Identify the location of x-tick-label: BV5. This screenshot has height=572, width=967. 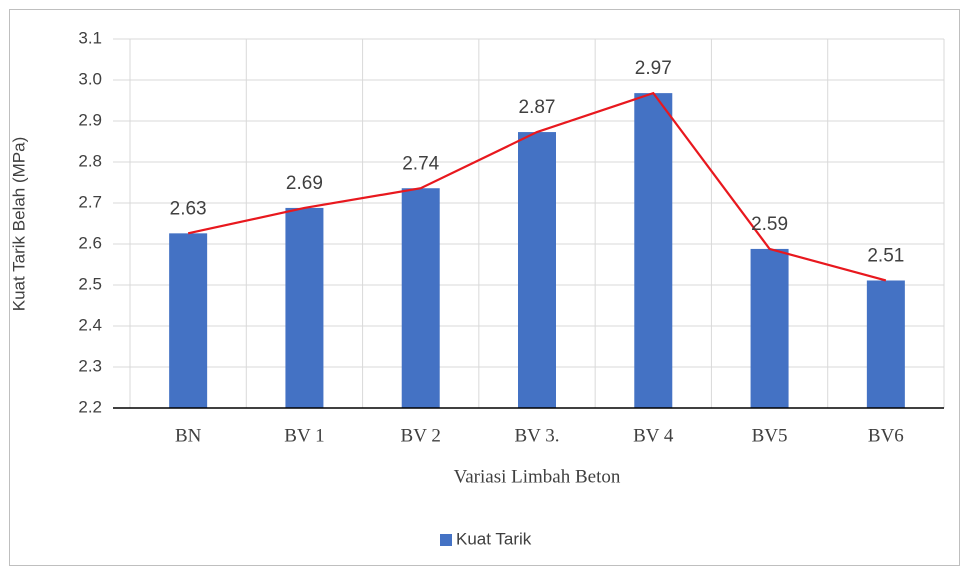
(770, 435).